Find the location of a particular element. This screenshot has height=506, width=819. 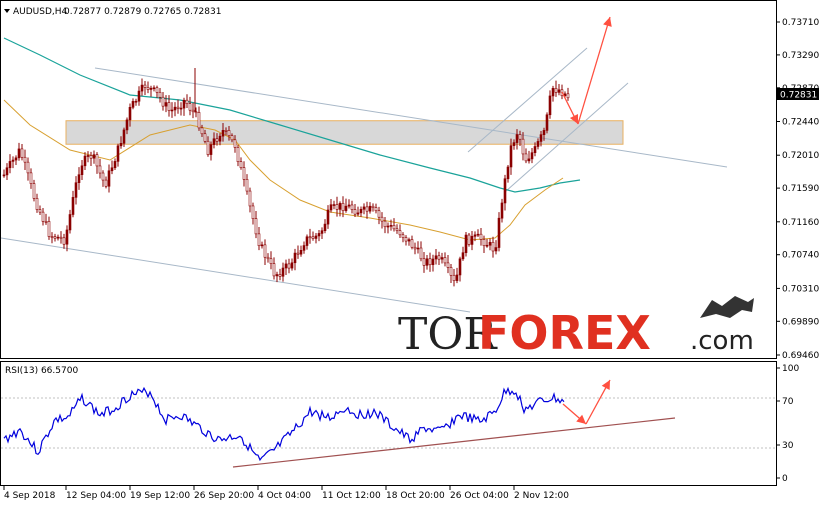

logo-tor: TOR is located at coordinates (448, 334).